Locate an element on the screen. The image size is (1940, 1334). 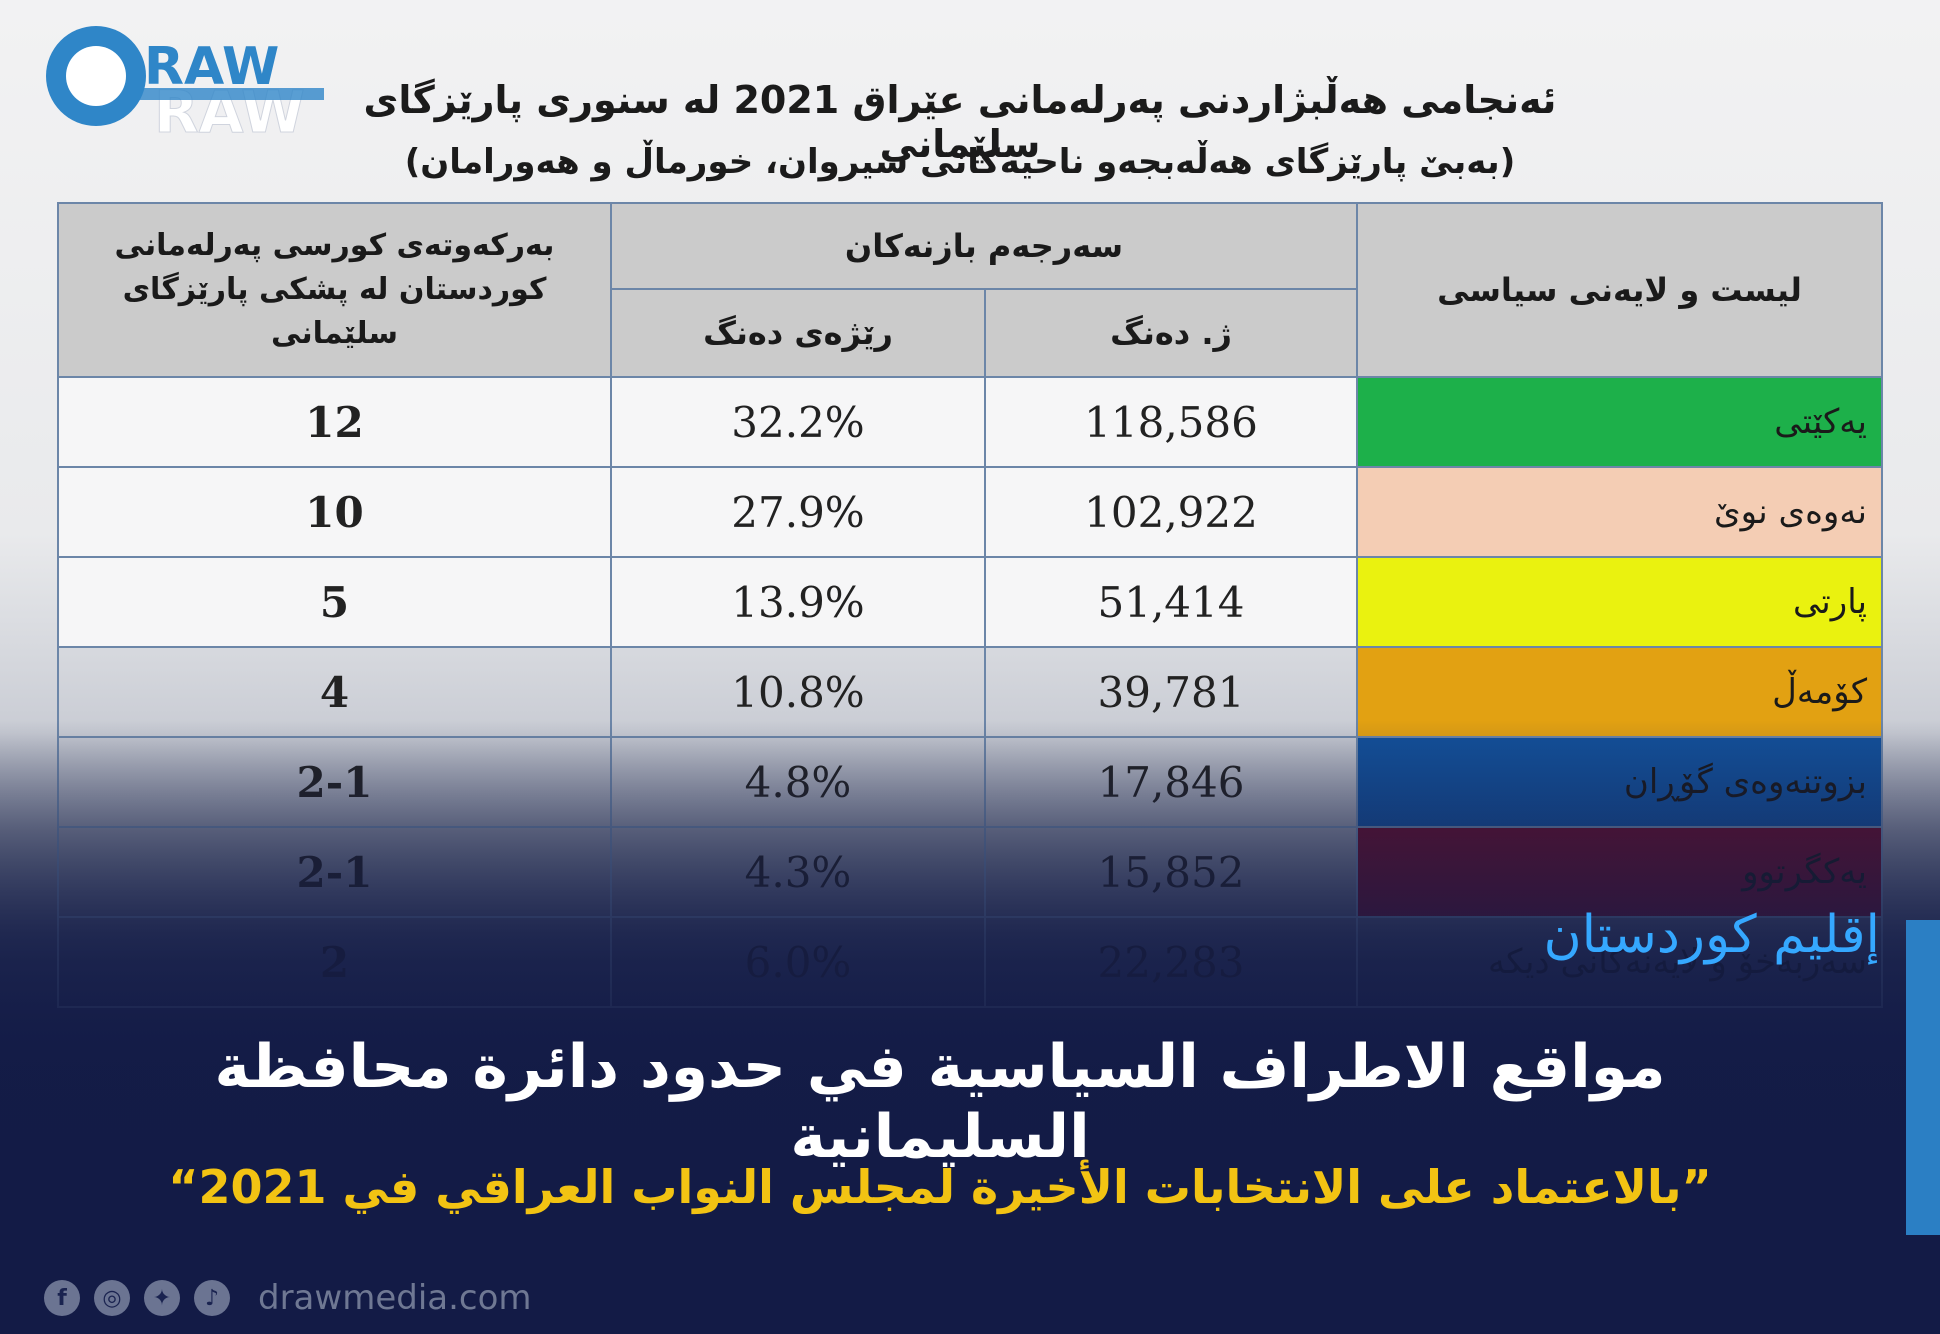
website-link: drawmedia.com is located at coordinates (395, 1298).